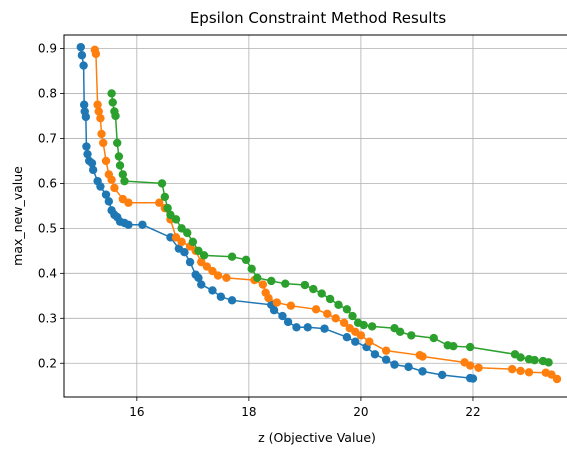 This screenshot has height=455, width=567. I want to click on y-axis-label: max_new_value, so click(17, 216).